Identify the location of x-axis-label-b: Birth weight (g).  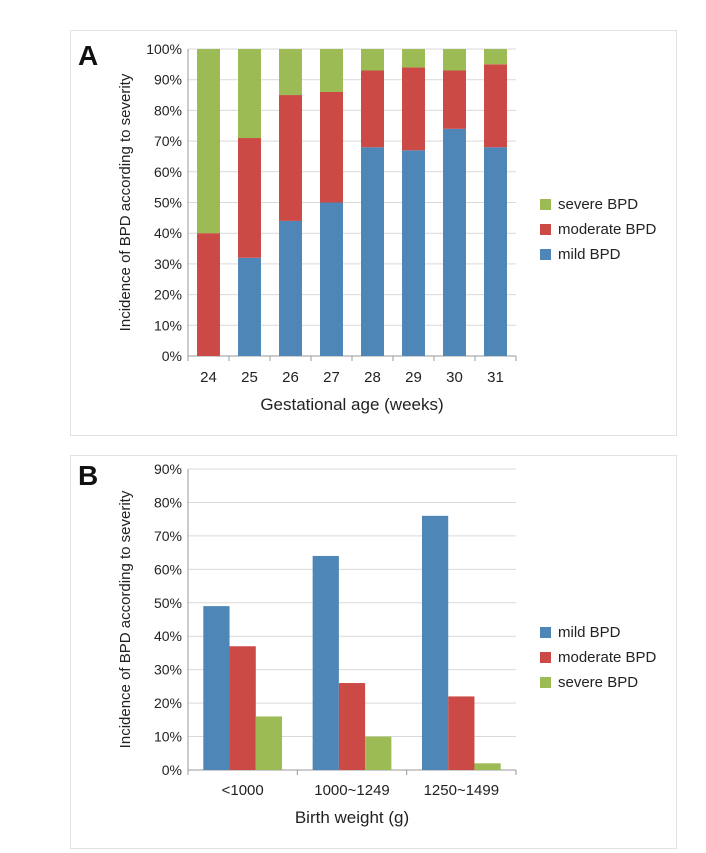
(352, 817).